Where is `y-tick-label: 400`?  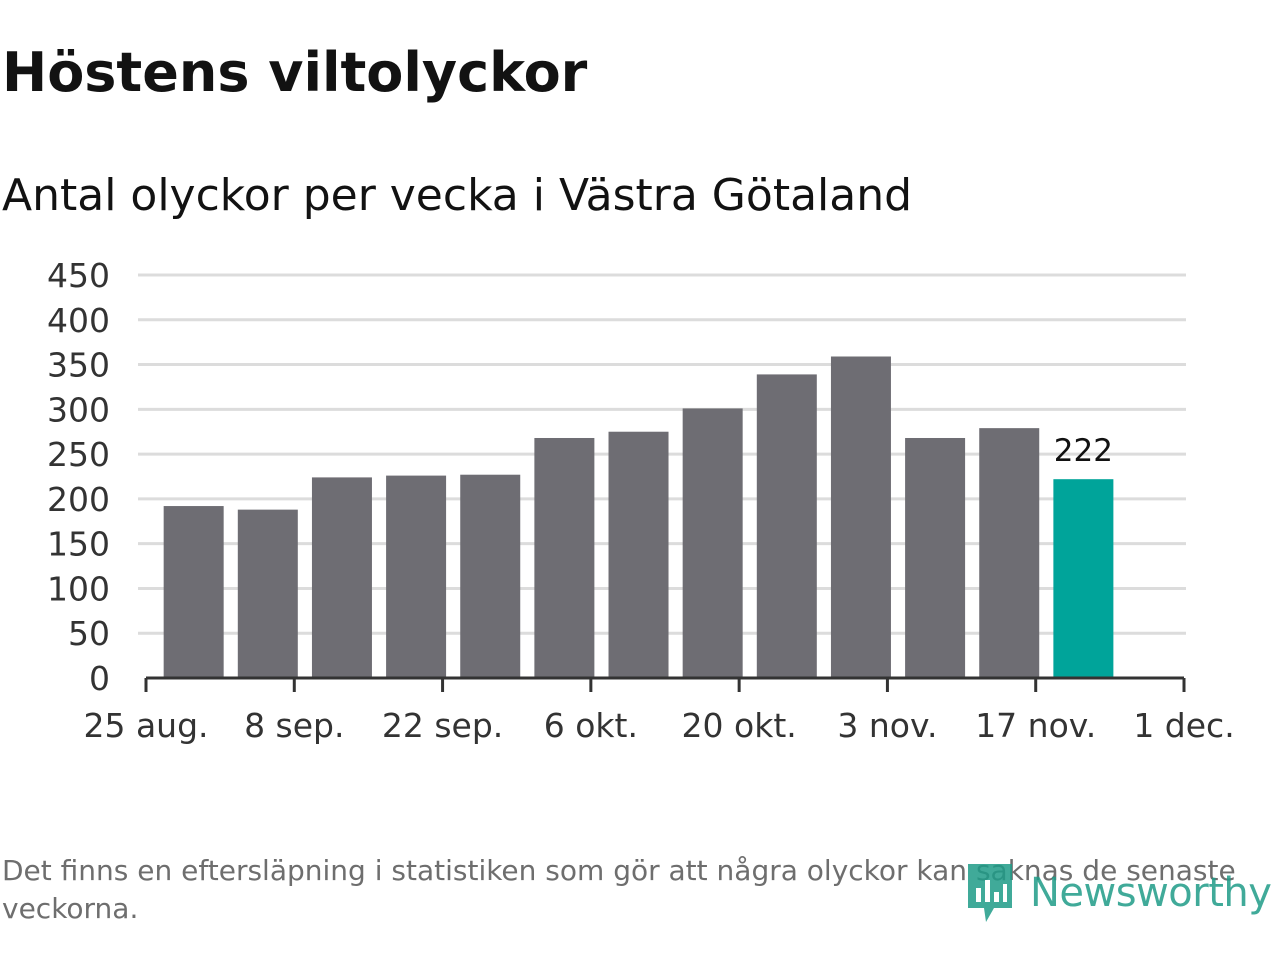 y-tick-label: 400 is located at coordinates (78, 320).